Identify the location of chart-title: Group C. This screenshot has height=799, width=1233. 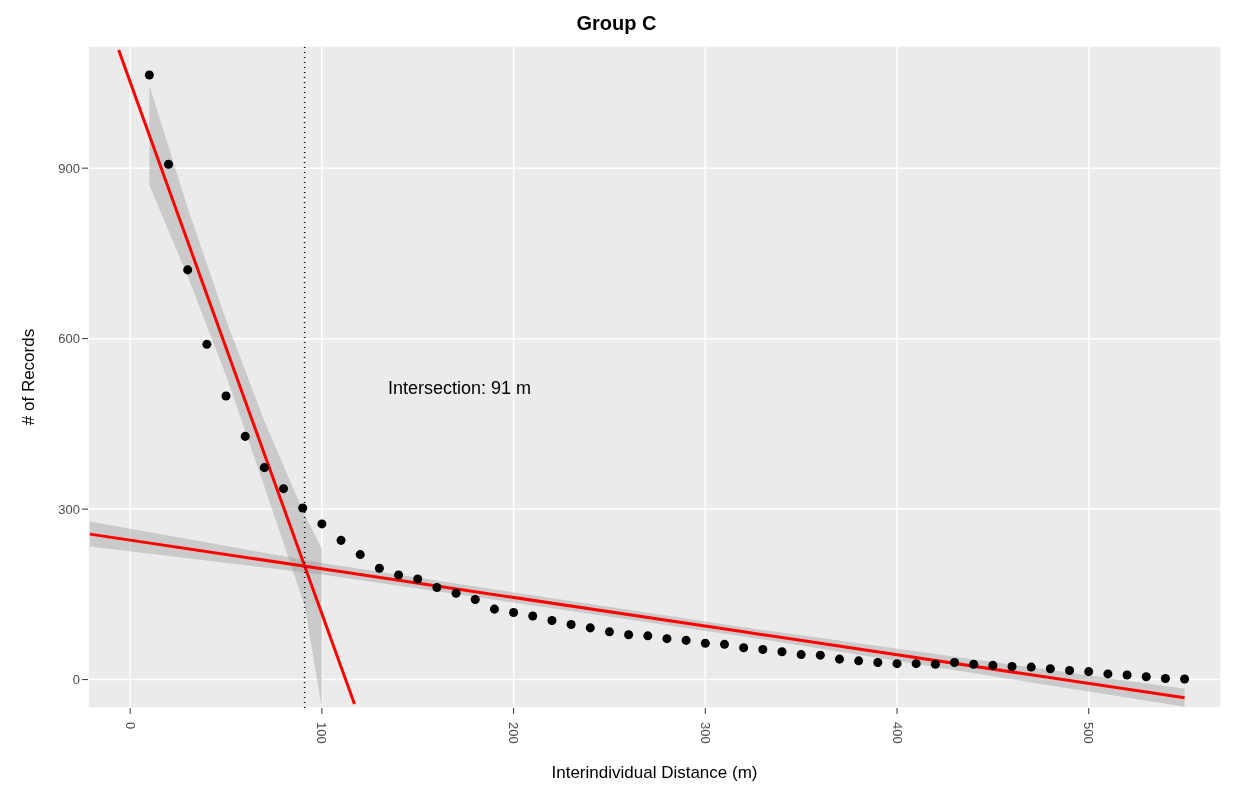
(616, 23).